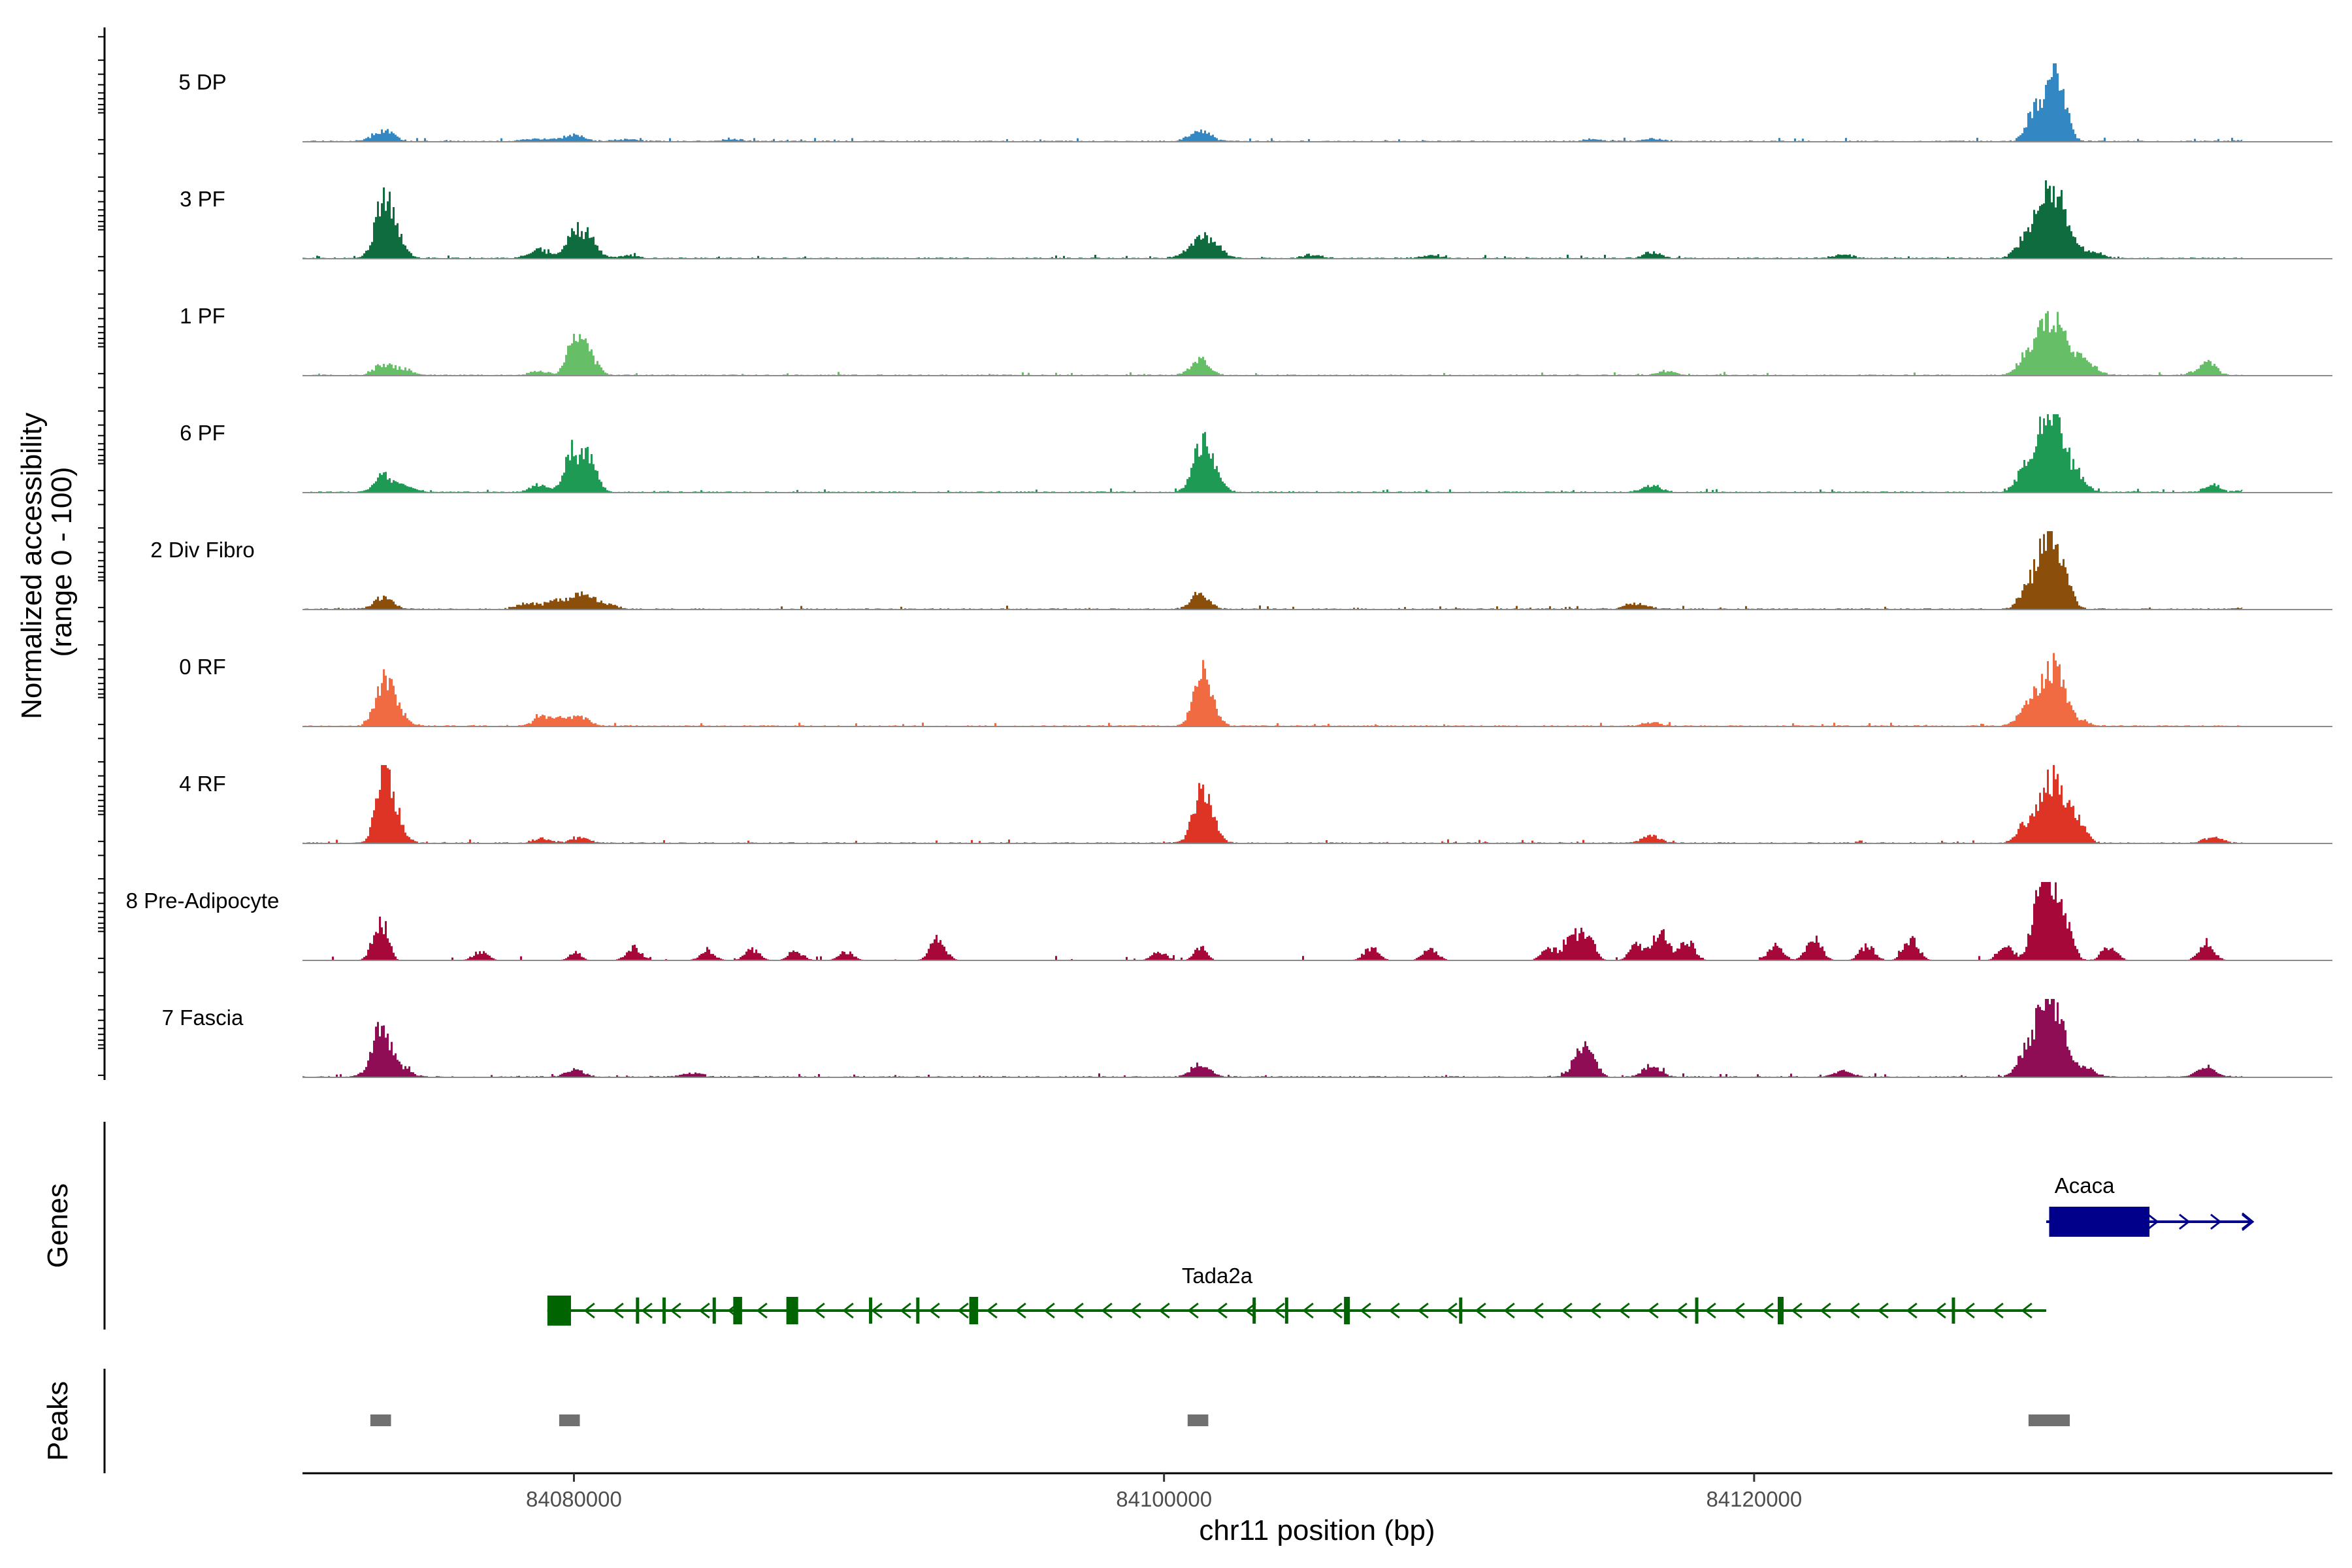  What do you see at coordinates (1754, 1499) in the screenshot?
I see `x-tick-label: 84120000` at bounding box center [1754, 1499].